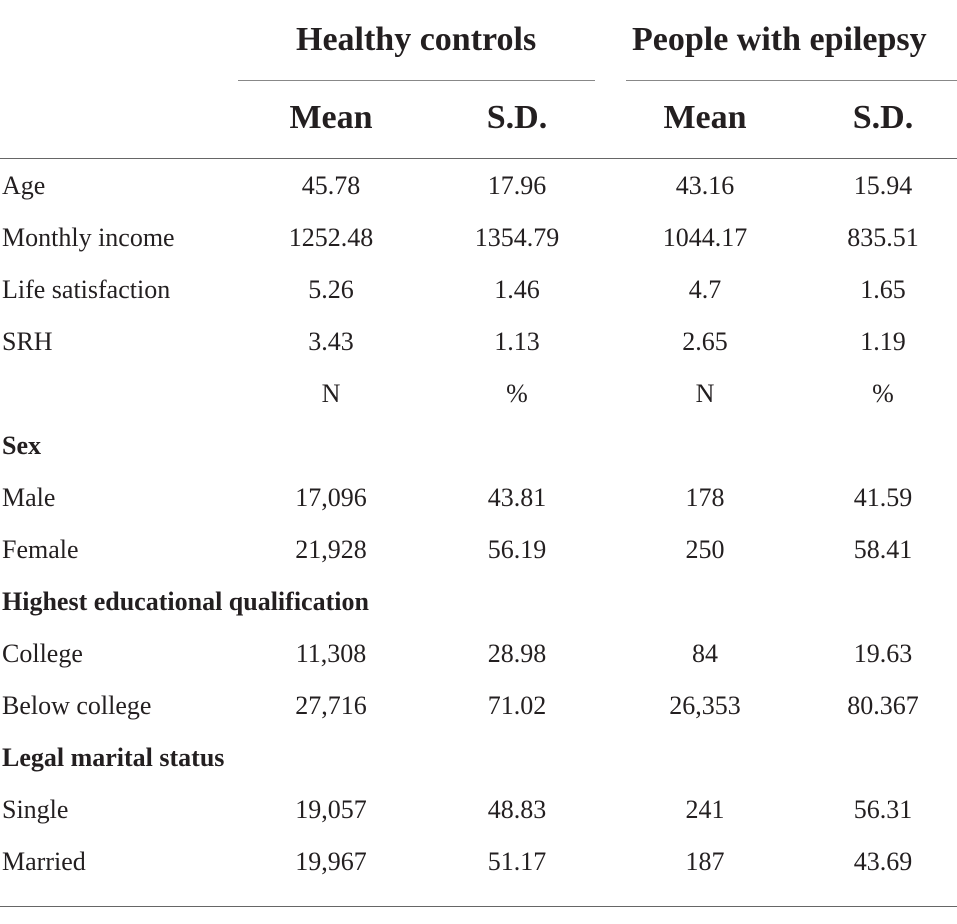 This screenshot has height=924, width=957. What do you see at coordinates (517, 497) in the screenshot?
I see `table-cell: 43.81` at bounding box center [517, 497].